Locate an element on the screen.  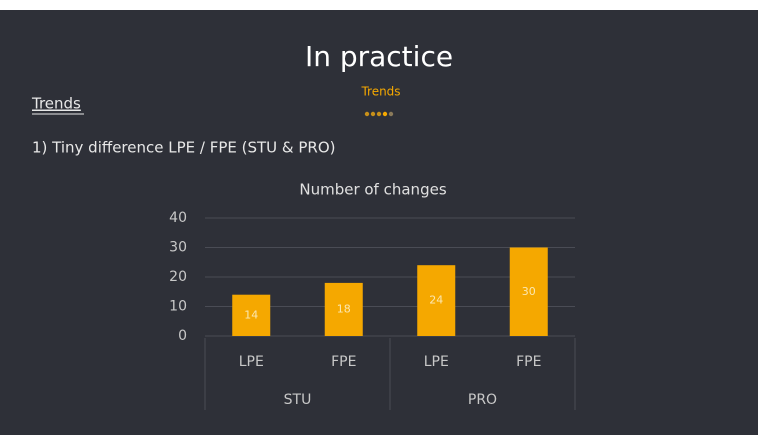
progress-dots is located at coordinates (379, 114).